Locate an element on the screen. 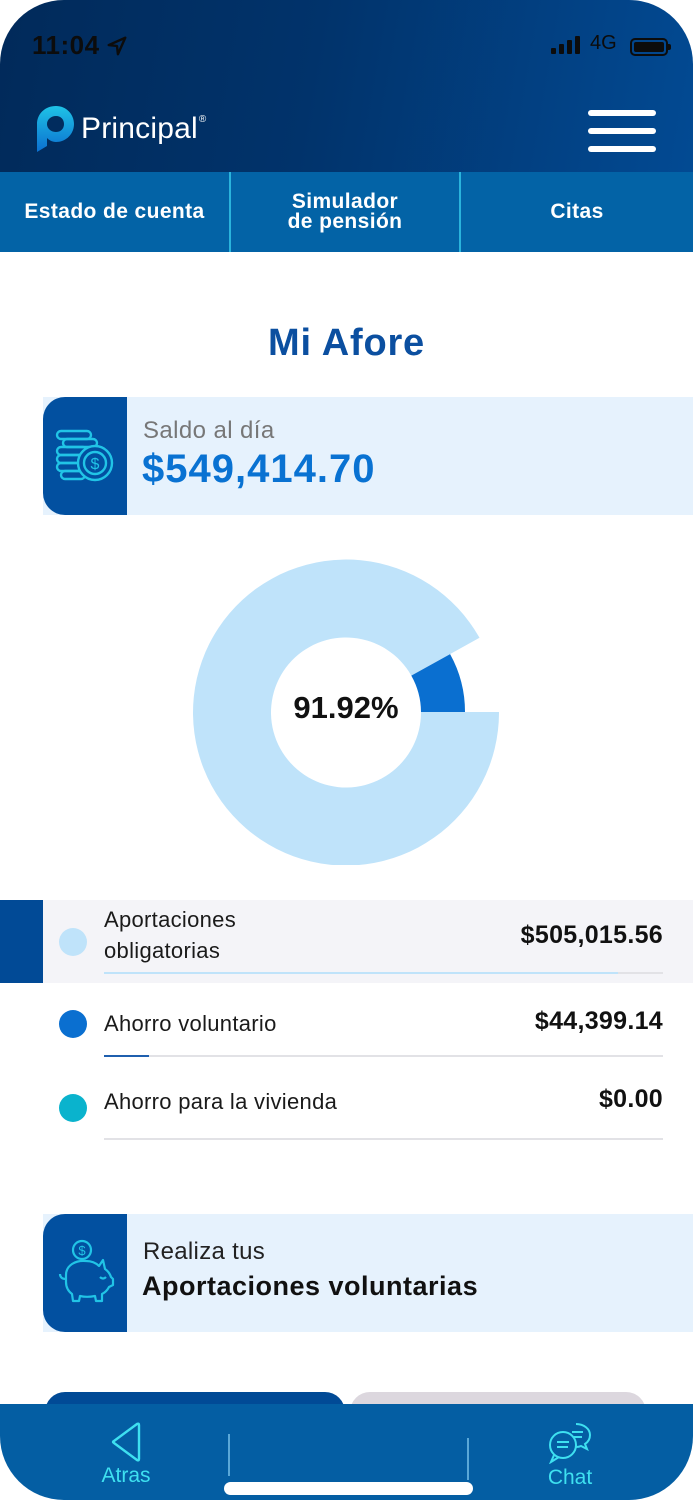 The height and width of the screenshot is (1500, 693). tab-label-line1: Simulador is located at coordinates (345, 201).